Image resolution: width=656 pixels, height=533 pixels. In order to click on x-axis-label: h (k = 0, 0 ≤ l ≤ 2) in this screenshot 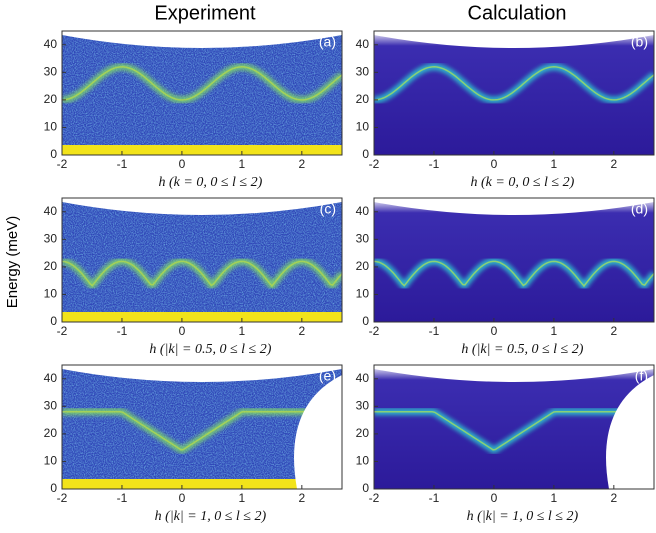, I will do `click(523, 182)`.